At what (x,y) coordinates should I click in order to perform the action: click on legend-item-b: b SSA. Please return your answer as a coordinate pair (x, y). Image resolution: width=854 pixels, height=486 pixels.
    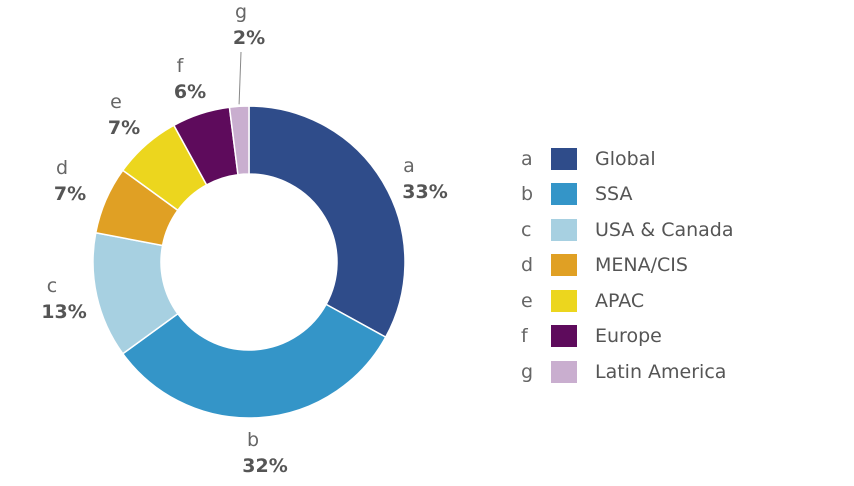
    Looking at the image, I should click on (627, 195).